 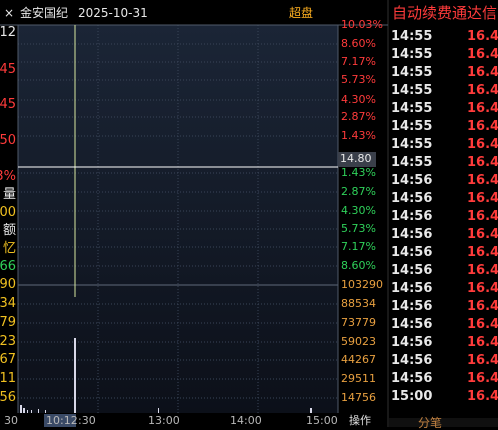 What do you see at coordinates (8, 378) in the screenshot?
I see `side-label: 11` at bounding box center [8, 378].